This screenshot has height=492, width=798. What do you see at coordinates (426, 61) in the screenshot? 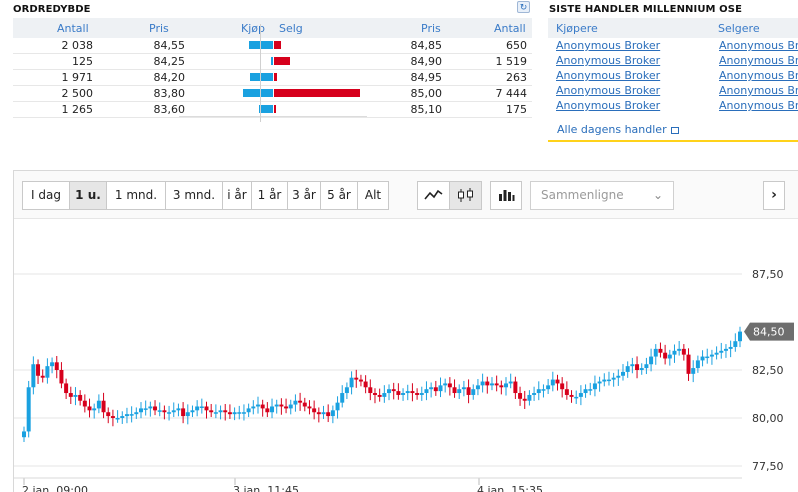
I see `orderbook-cell-pris-sell: 84,90` at bounding box center [426, 61].